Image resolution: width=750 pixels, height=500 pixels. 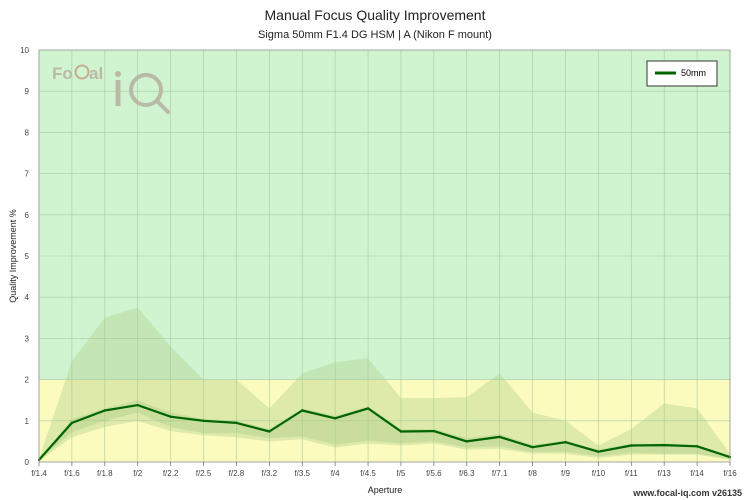 I want to click on x-tick-label: f/16, so click(x=730, y=473).